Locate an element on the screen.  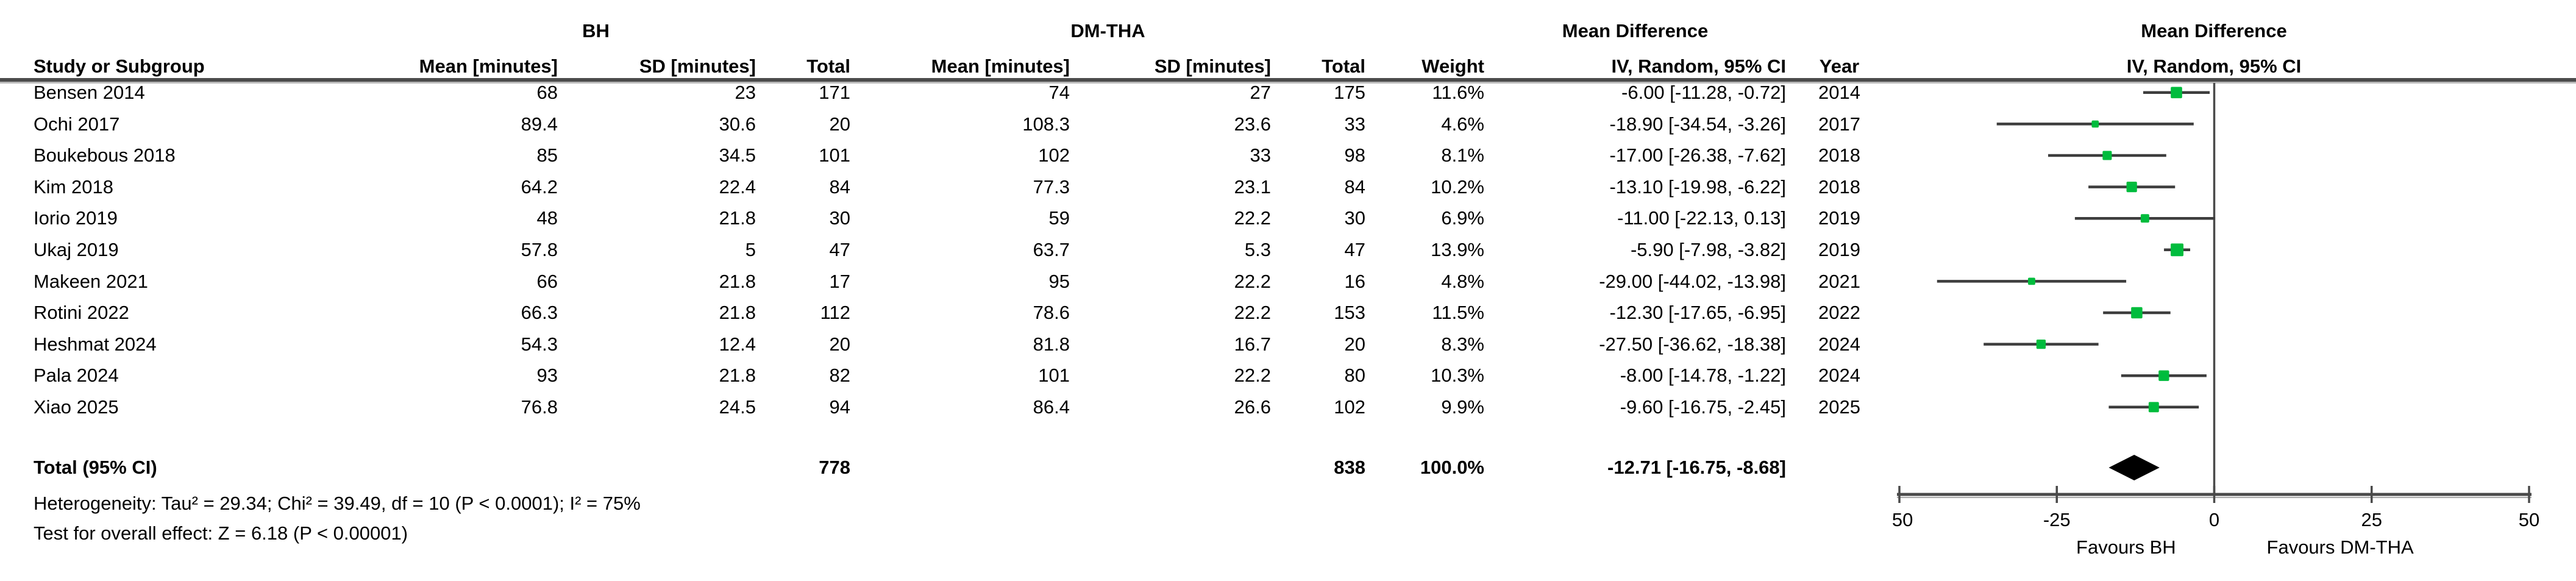
dm-mean-cell: 74 is located at coordinates (1059, 92).